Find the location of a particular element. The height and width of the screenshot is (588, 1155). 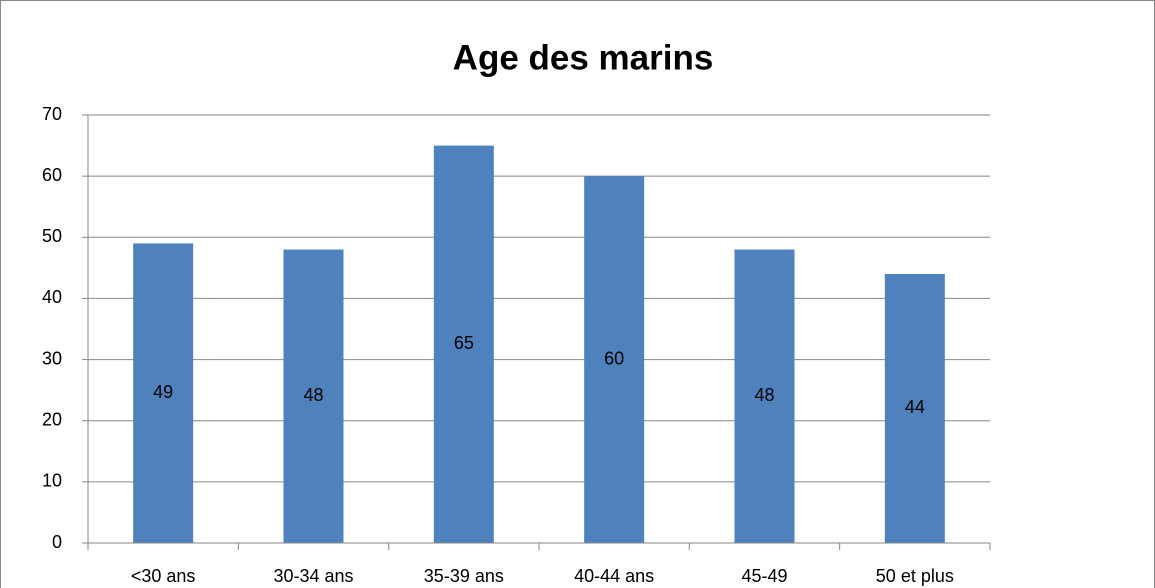

x-tick-label: 45-49 is located at coordinates (764, 576).